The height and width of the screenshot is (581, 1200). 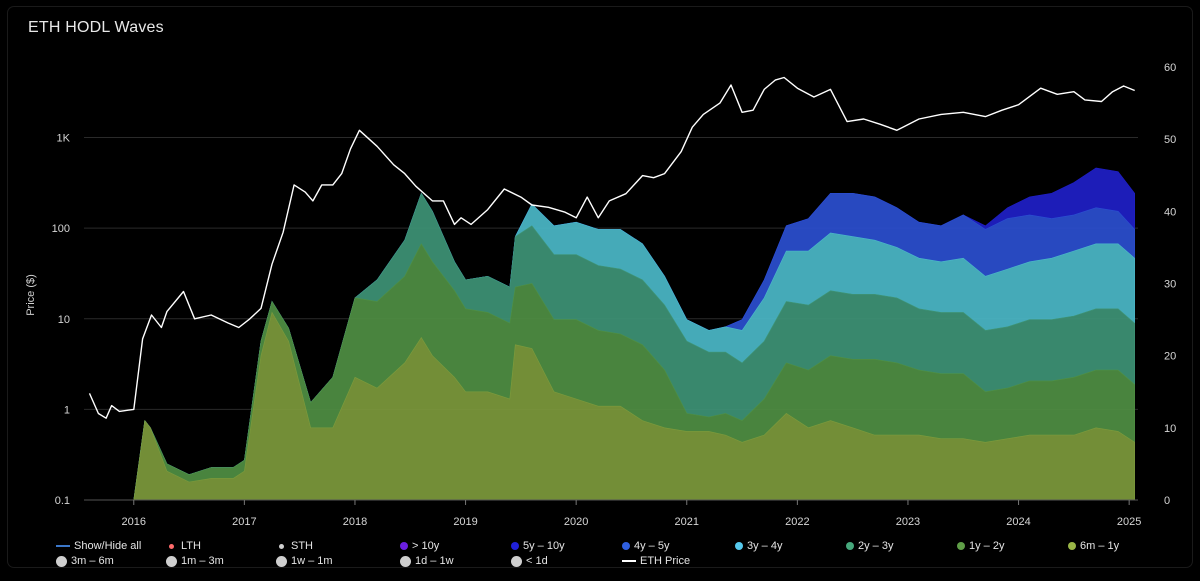 What do you see at coordinates (108, 546) in the screenshot?
I see `legend-label: Show/Hide all` at bounding box center [108, 546].